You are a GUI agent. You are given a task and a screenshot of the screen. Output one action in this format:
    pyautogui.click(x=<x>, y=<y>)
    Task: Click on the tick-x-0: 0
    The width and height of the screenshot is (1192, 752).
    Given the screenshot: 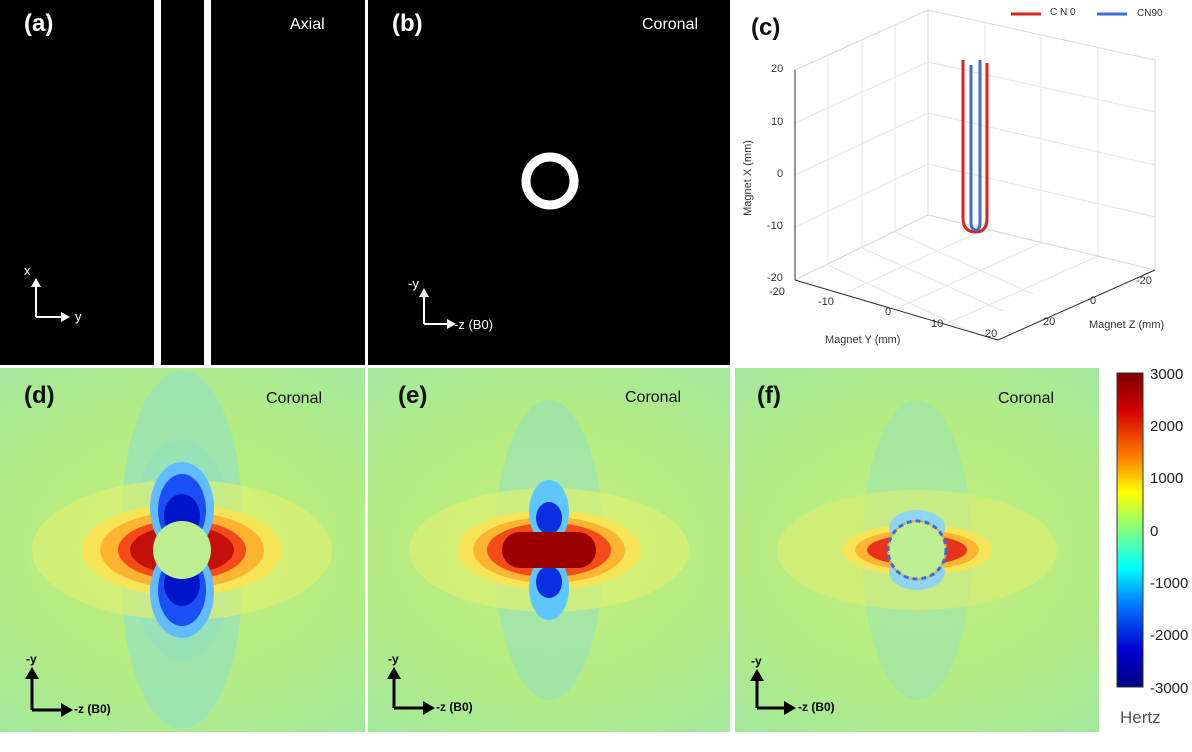 What is the action you would take?
    pyautogui.click(x=780, y=174)
    